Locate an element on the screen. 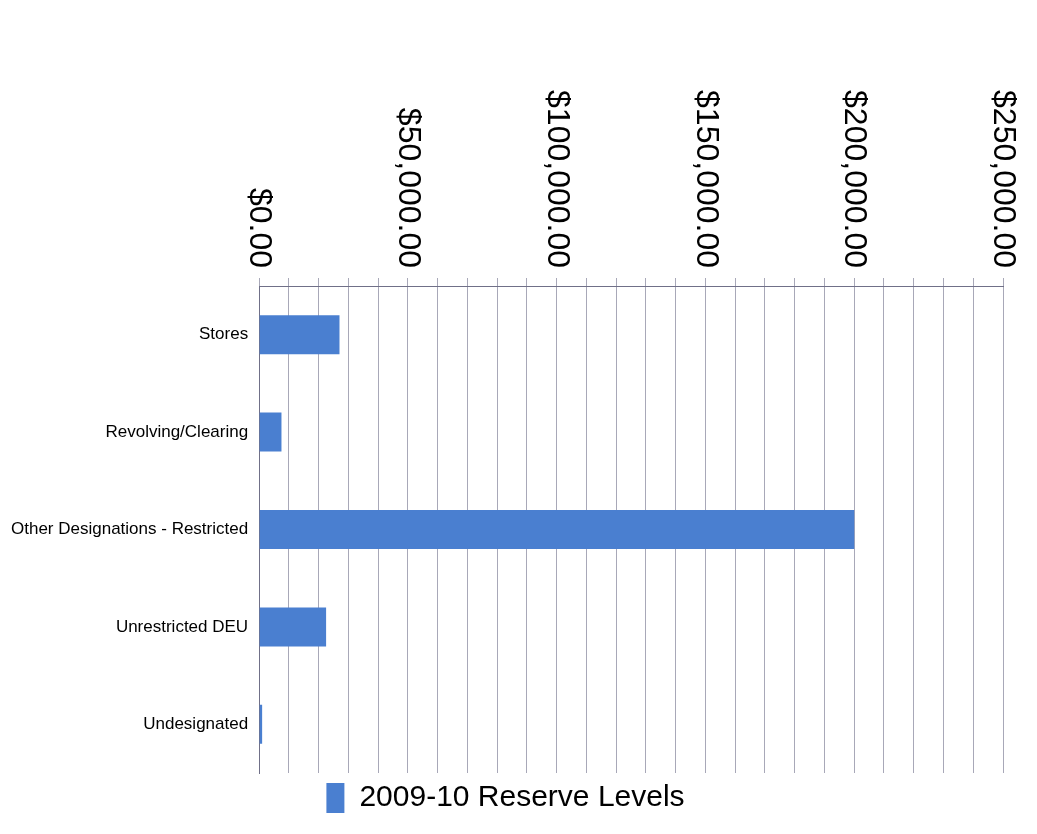 The height and width of the screenshot is (834, 1037). y-tick-label: Other Designations - Restricted is located at coordinates (130, 529).